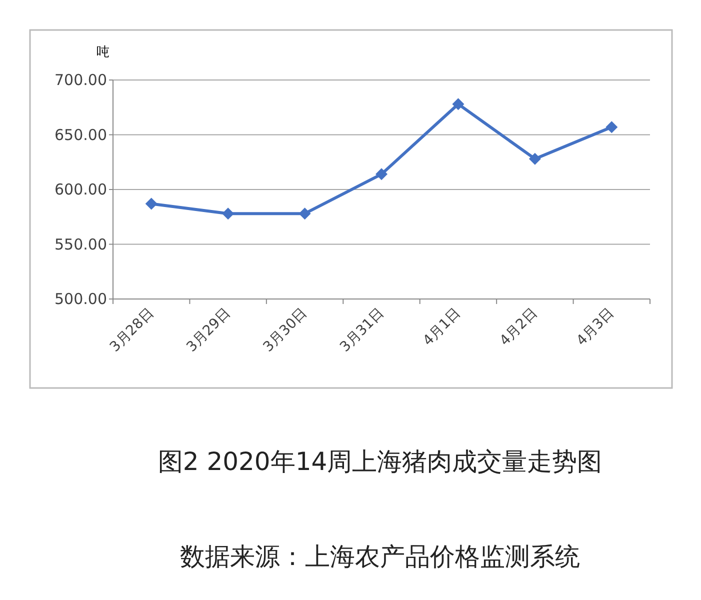 The width and height of the screenshot is (701, 600). What do you see at coordinates (80, 244) in the screenshot?
I see `y-tick-label: 550.00` at bounding box center [80, 244].